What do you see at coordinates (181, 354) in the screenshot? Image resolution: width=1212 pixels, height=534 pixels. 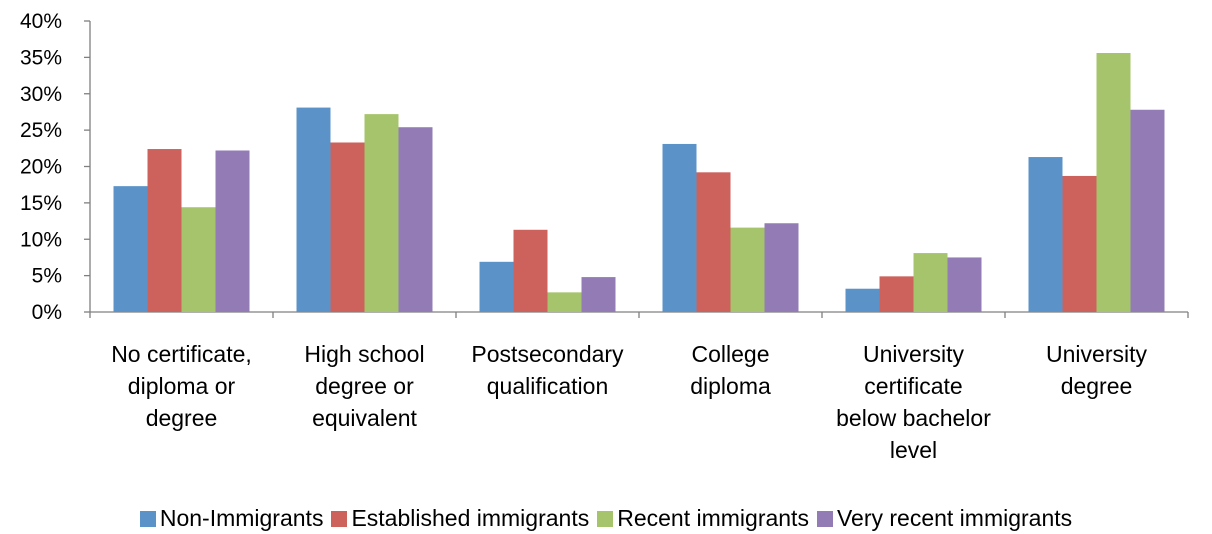 I see `category-label-line: No certificate,` at bounding box center [181, 354].